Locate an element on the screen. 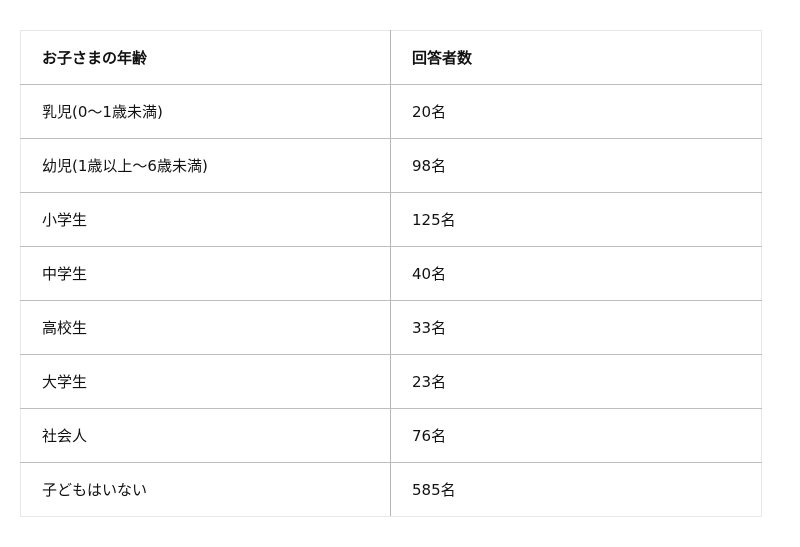  table-header-row: お子さまの年齢 回答者数 is located at coordinates (391, 57).